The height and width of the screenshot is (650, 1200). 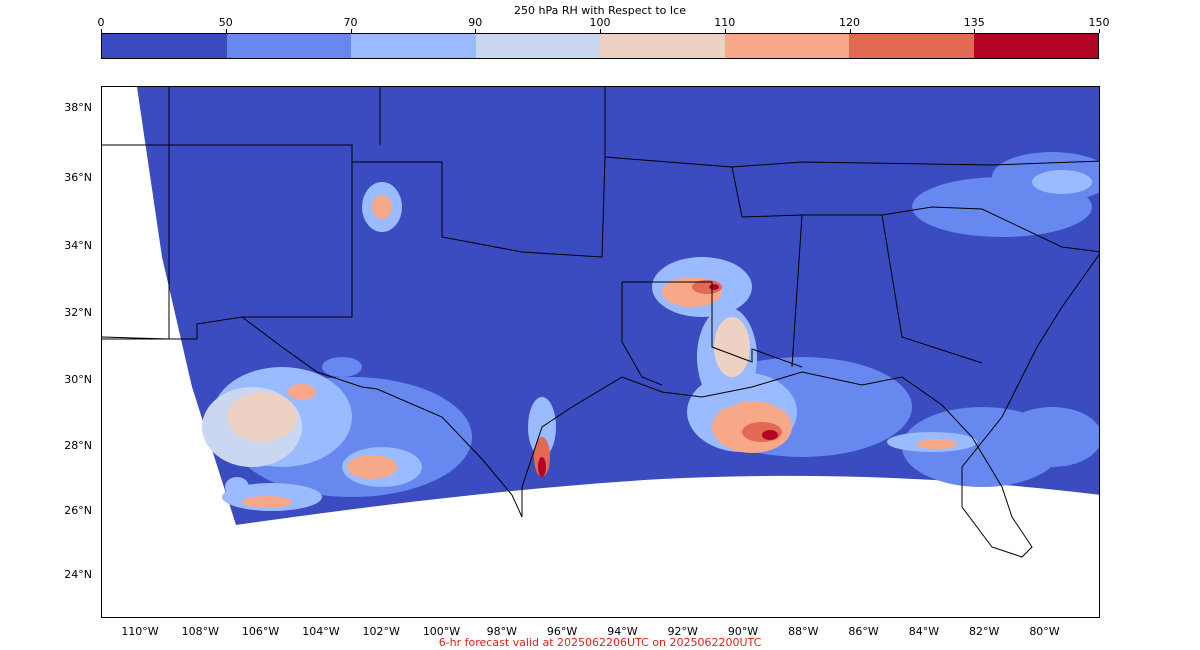 What do you see at coordinates (984, 631) in the screenshot?
I see `longitude-label: 82°W` at bounding box center [984, 631].